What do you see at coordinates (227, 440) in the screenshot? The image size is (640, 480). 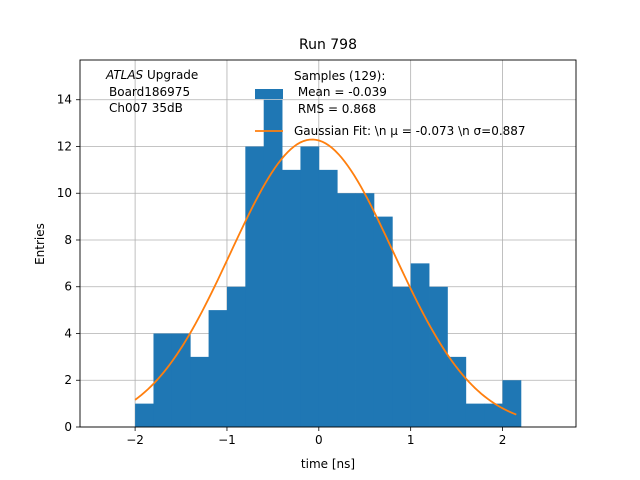 I see `x-tick-label: −1` at bounding box center [227, 440].